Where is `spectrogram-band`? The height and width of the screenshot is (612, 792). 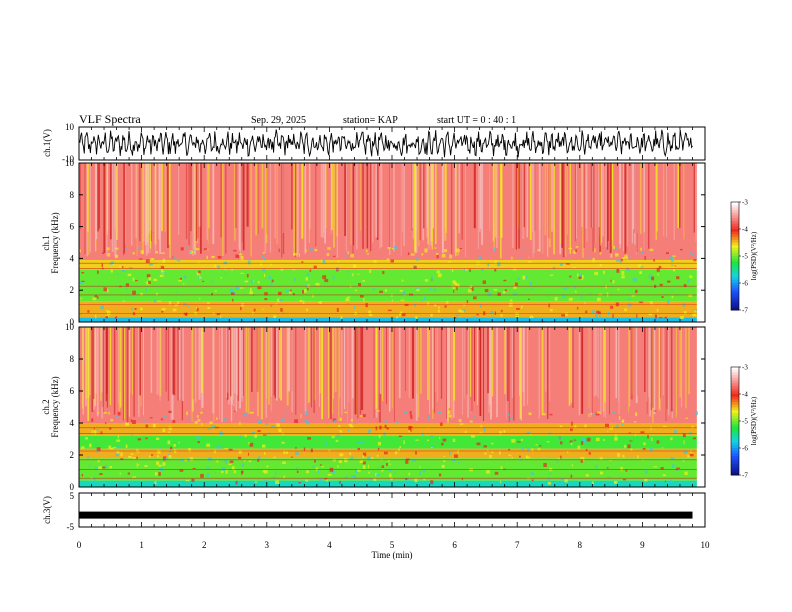
spectrogram-band is located at coordinates (388, 211).